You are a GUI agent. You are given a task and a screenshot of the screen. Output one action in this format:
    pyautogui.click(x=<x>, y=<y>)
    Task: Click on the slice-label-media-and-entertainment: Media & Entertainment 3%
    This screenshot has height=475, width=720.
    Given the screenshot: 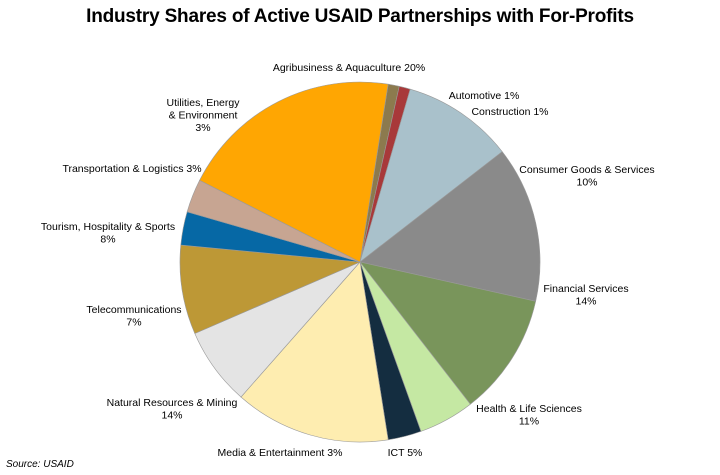 What is the action you would take?
    pyautogui.click(x=280, y=453)
    